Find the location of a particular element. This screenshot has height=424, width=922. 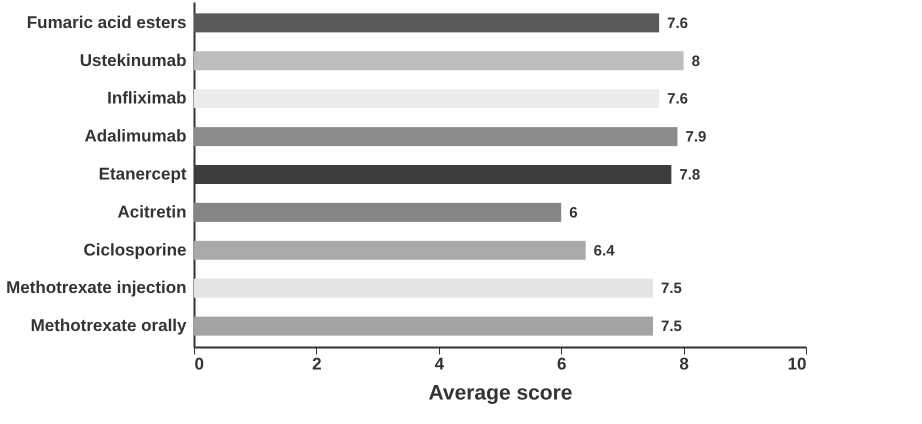

y-tick-label: Acitretin is located at coordinates (152, 212).